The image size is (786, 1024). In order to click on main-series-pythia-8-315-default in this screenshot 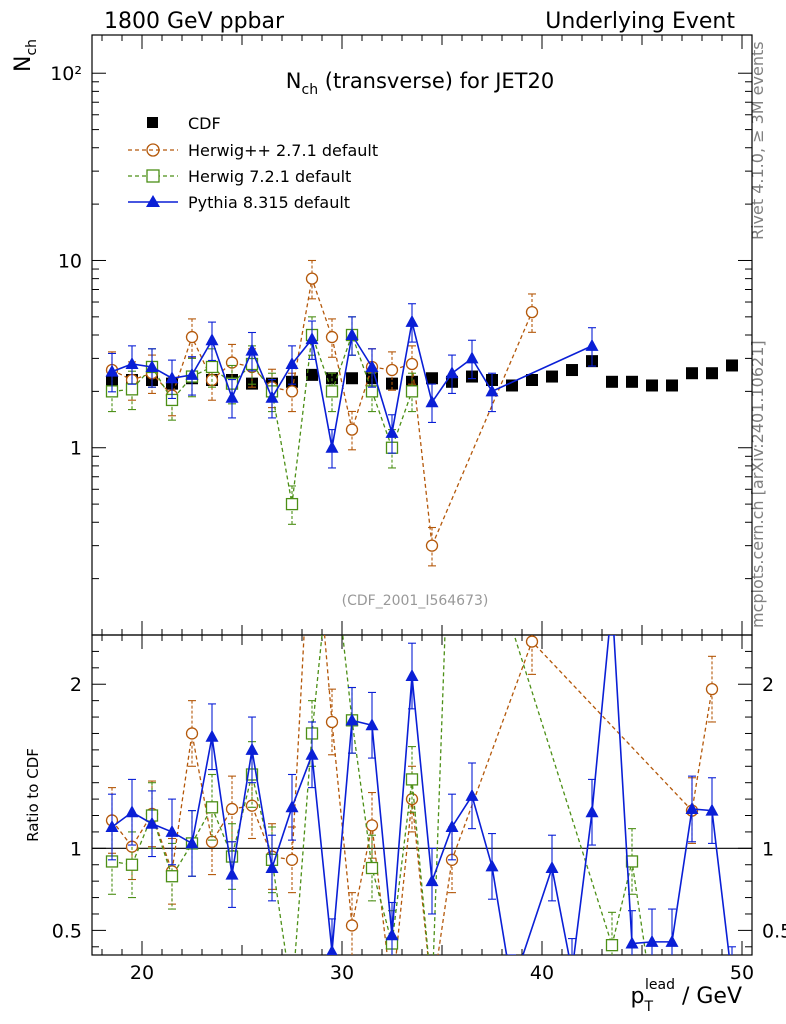, I will do `click(352, 386)`.